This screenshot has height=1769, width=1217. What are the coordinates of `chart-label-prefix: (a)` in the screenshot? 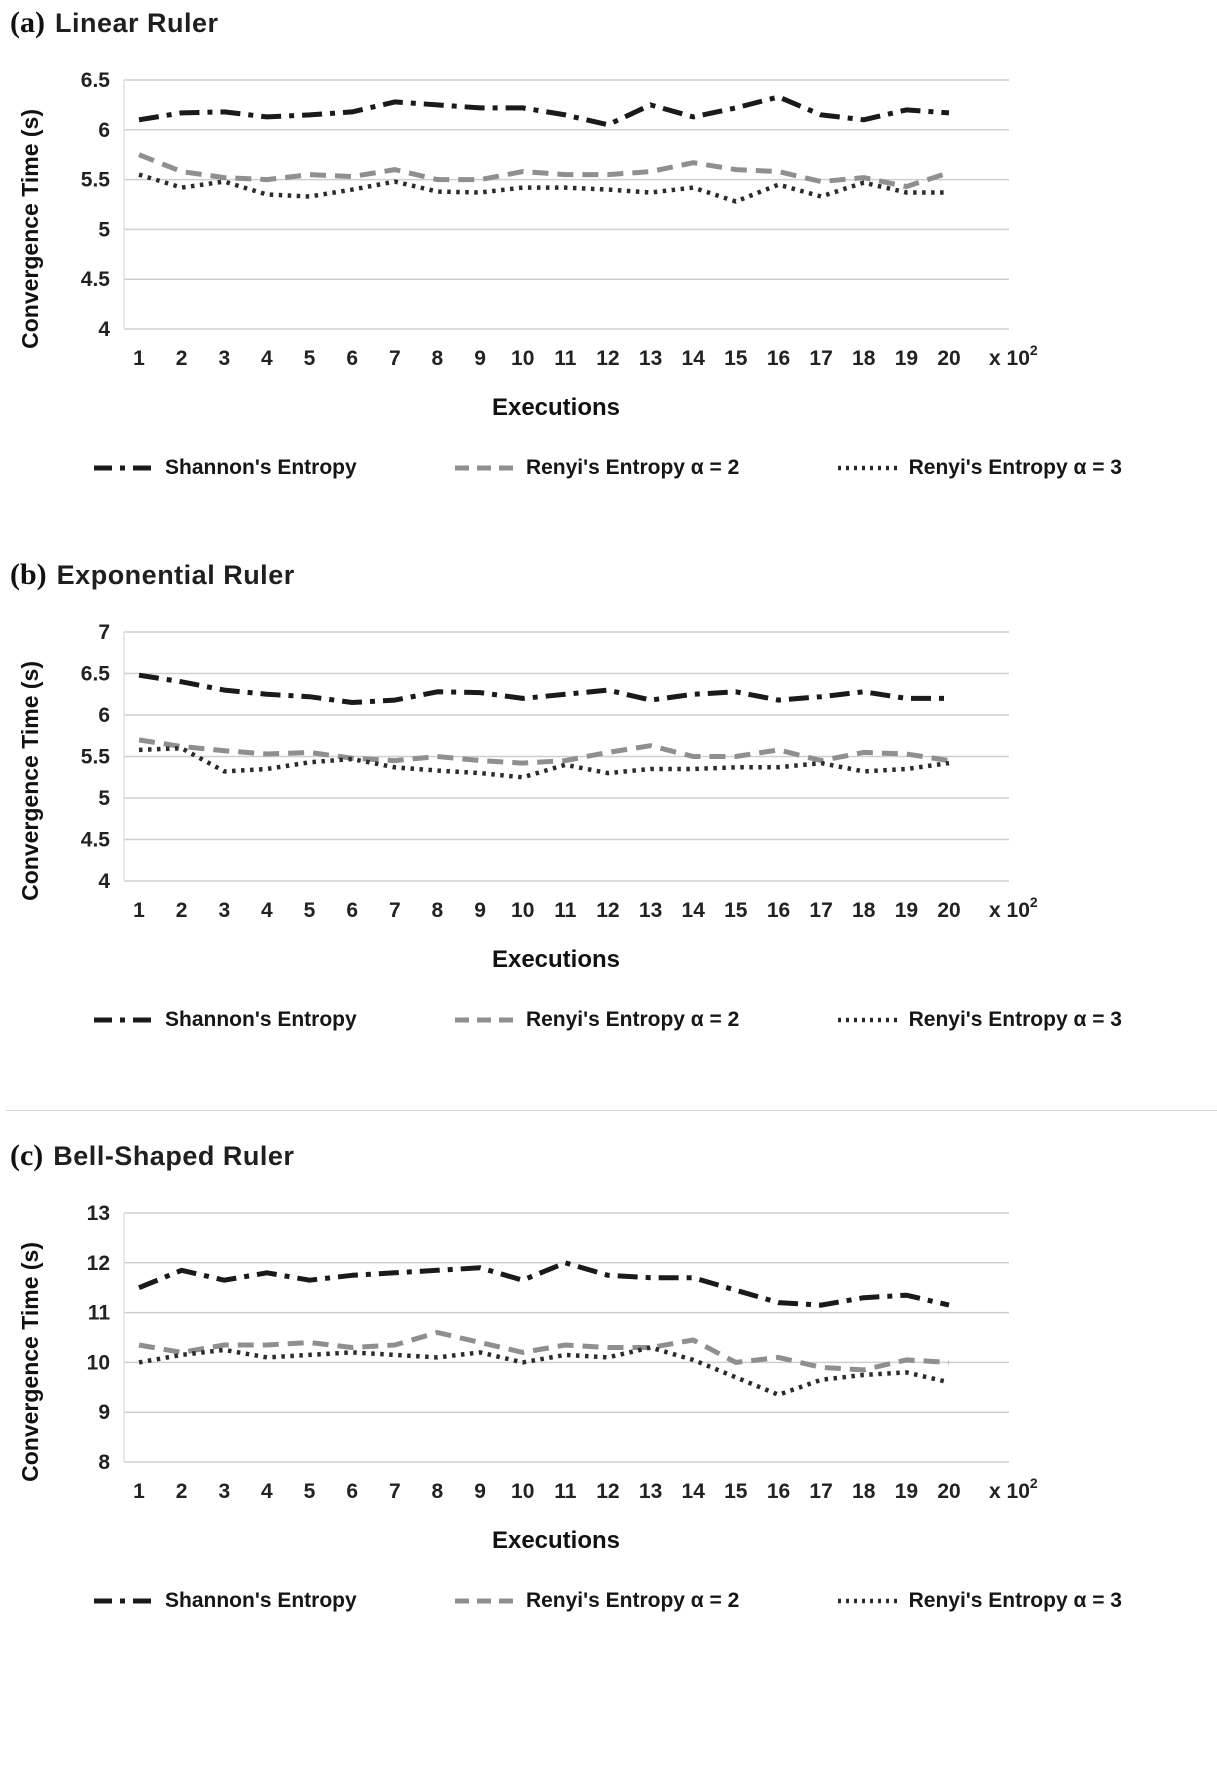 It's located at (27, 22).